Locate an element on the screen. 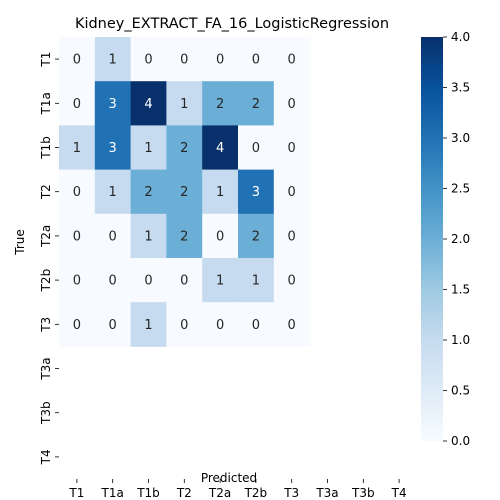 This screenshot has height=500, width=500. colorbar-tick-label: 0.5 is located at coordinates (460, 391).